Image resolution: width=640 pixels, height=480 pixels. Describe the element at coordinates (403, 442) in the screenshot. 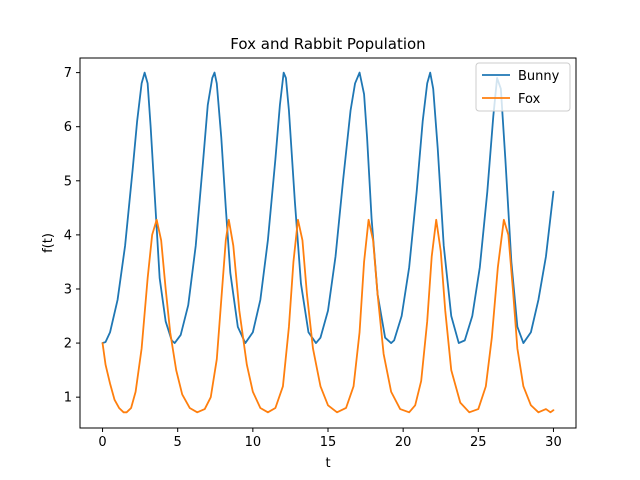

I see `x-tick-label: 20` at that location.